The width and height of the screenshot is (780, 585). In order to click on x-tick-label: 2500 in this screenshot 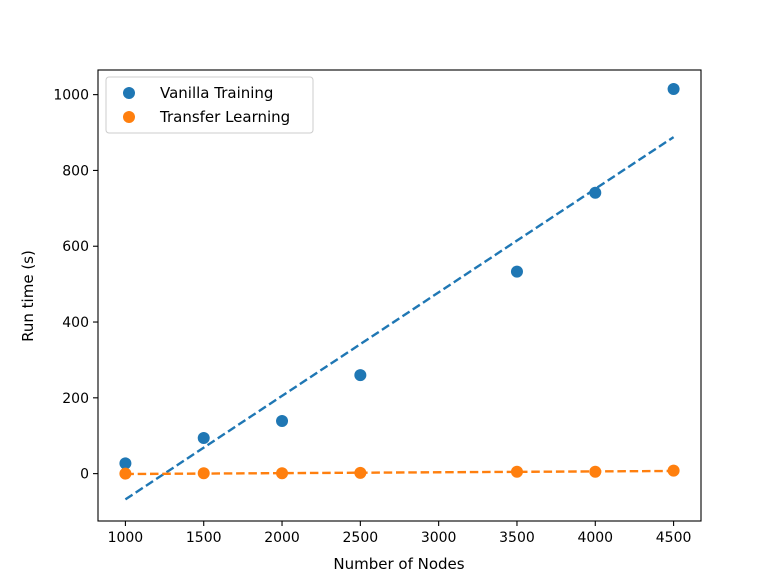, I will do `click(361, 538)`.